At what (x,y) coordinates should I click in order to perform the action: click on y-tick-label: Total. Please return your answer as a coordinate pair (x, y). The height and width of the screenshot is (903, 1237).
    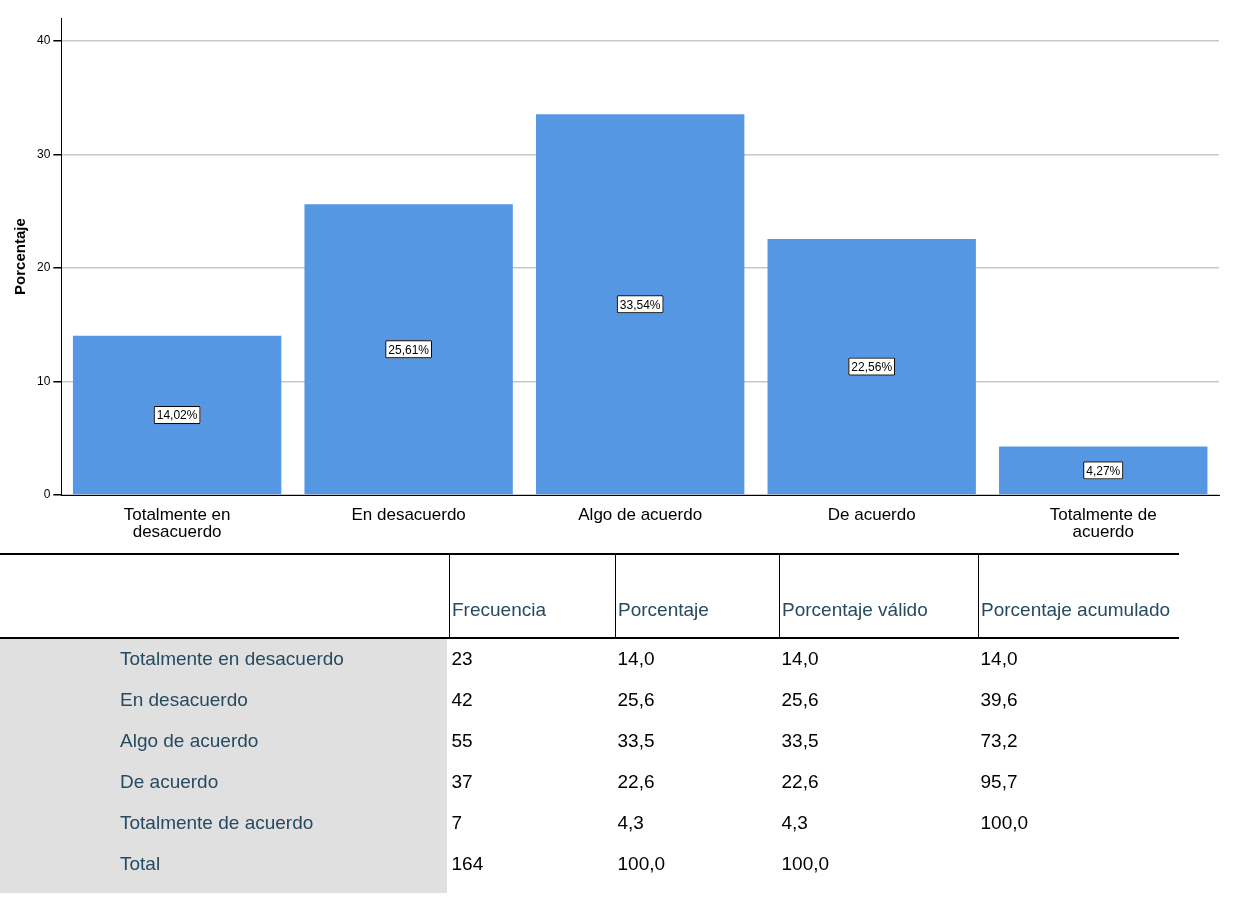
    Looking at the image, I should click on (140, 863).